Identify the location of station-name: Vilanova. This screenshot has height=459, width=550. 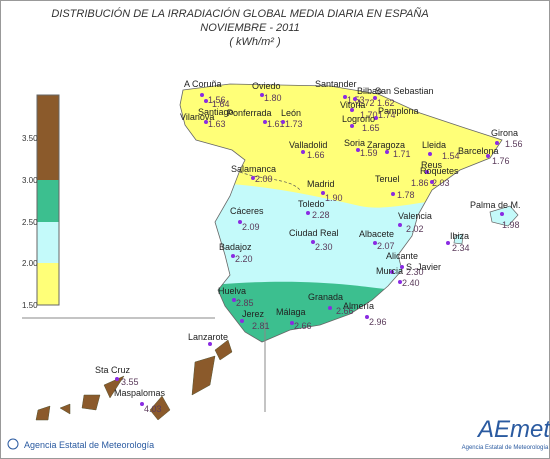
(197, 117).